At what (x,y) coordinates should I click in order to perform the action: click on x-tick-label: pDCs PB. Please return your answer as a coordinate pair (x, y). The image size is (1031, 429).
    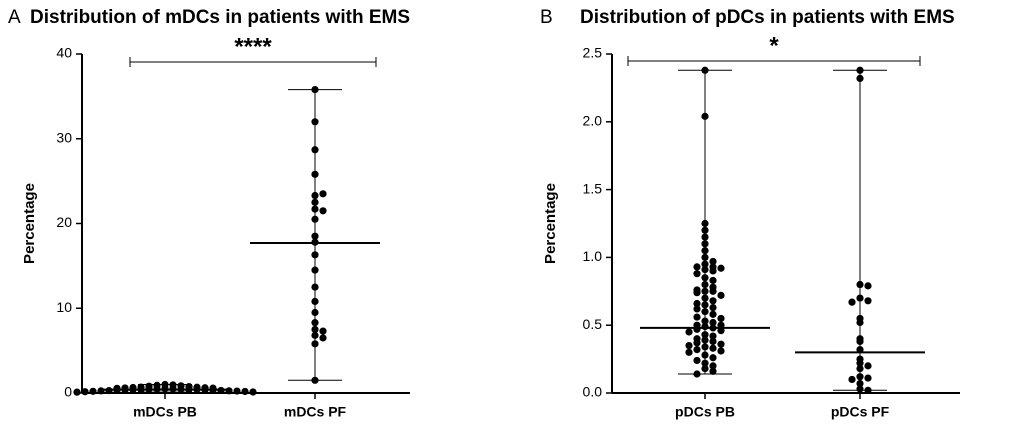
    Looking at the image, I should click on (705, 412).